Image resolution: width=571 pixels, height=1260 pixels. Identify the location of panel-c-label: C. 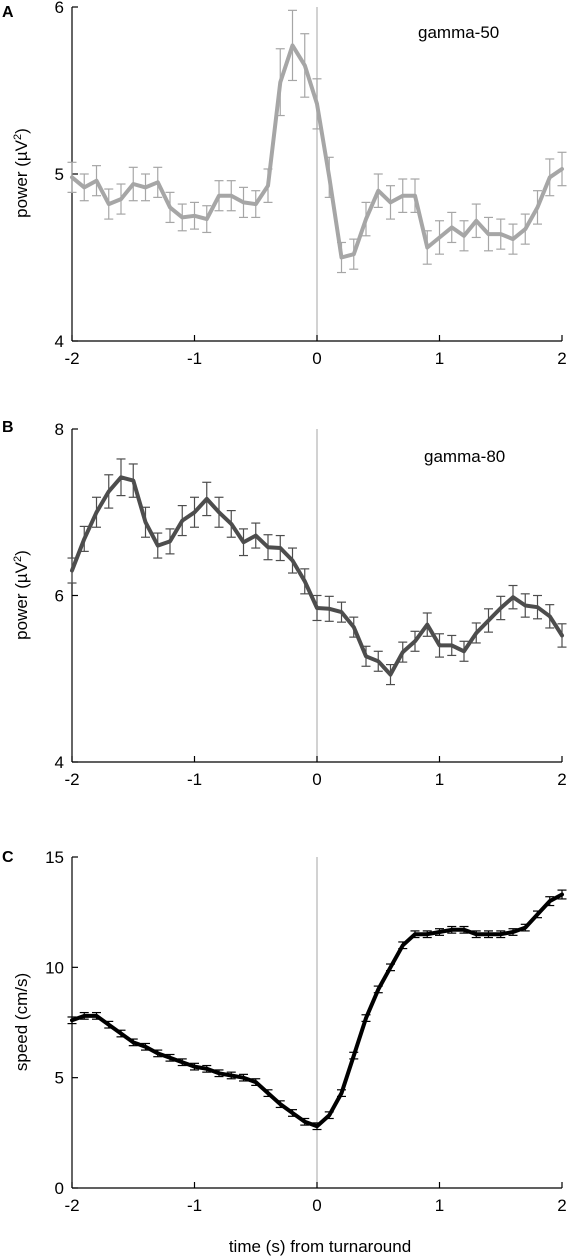
(8, 857).